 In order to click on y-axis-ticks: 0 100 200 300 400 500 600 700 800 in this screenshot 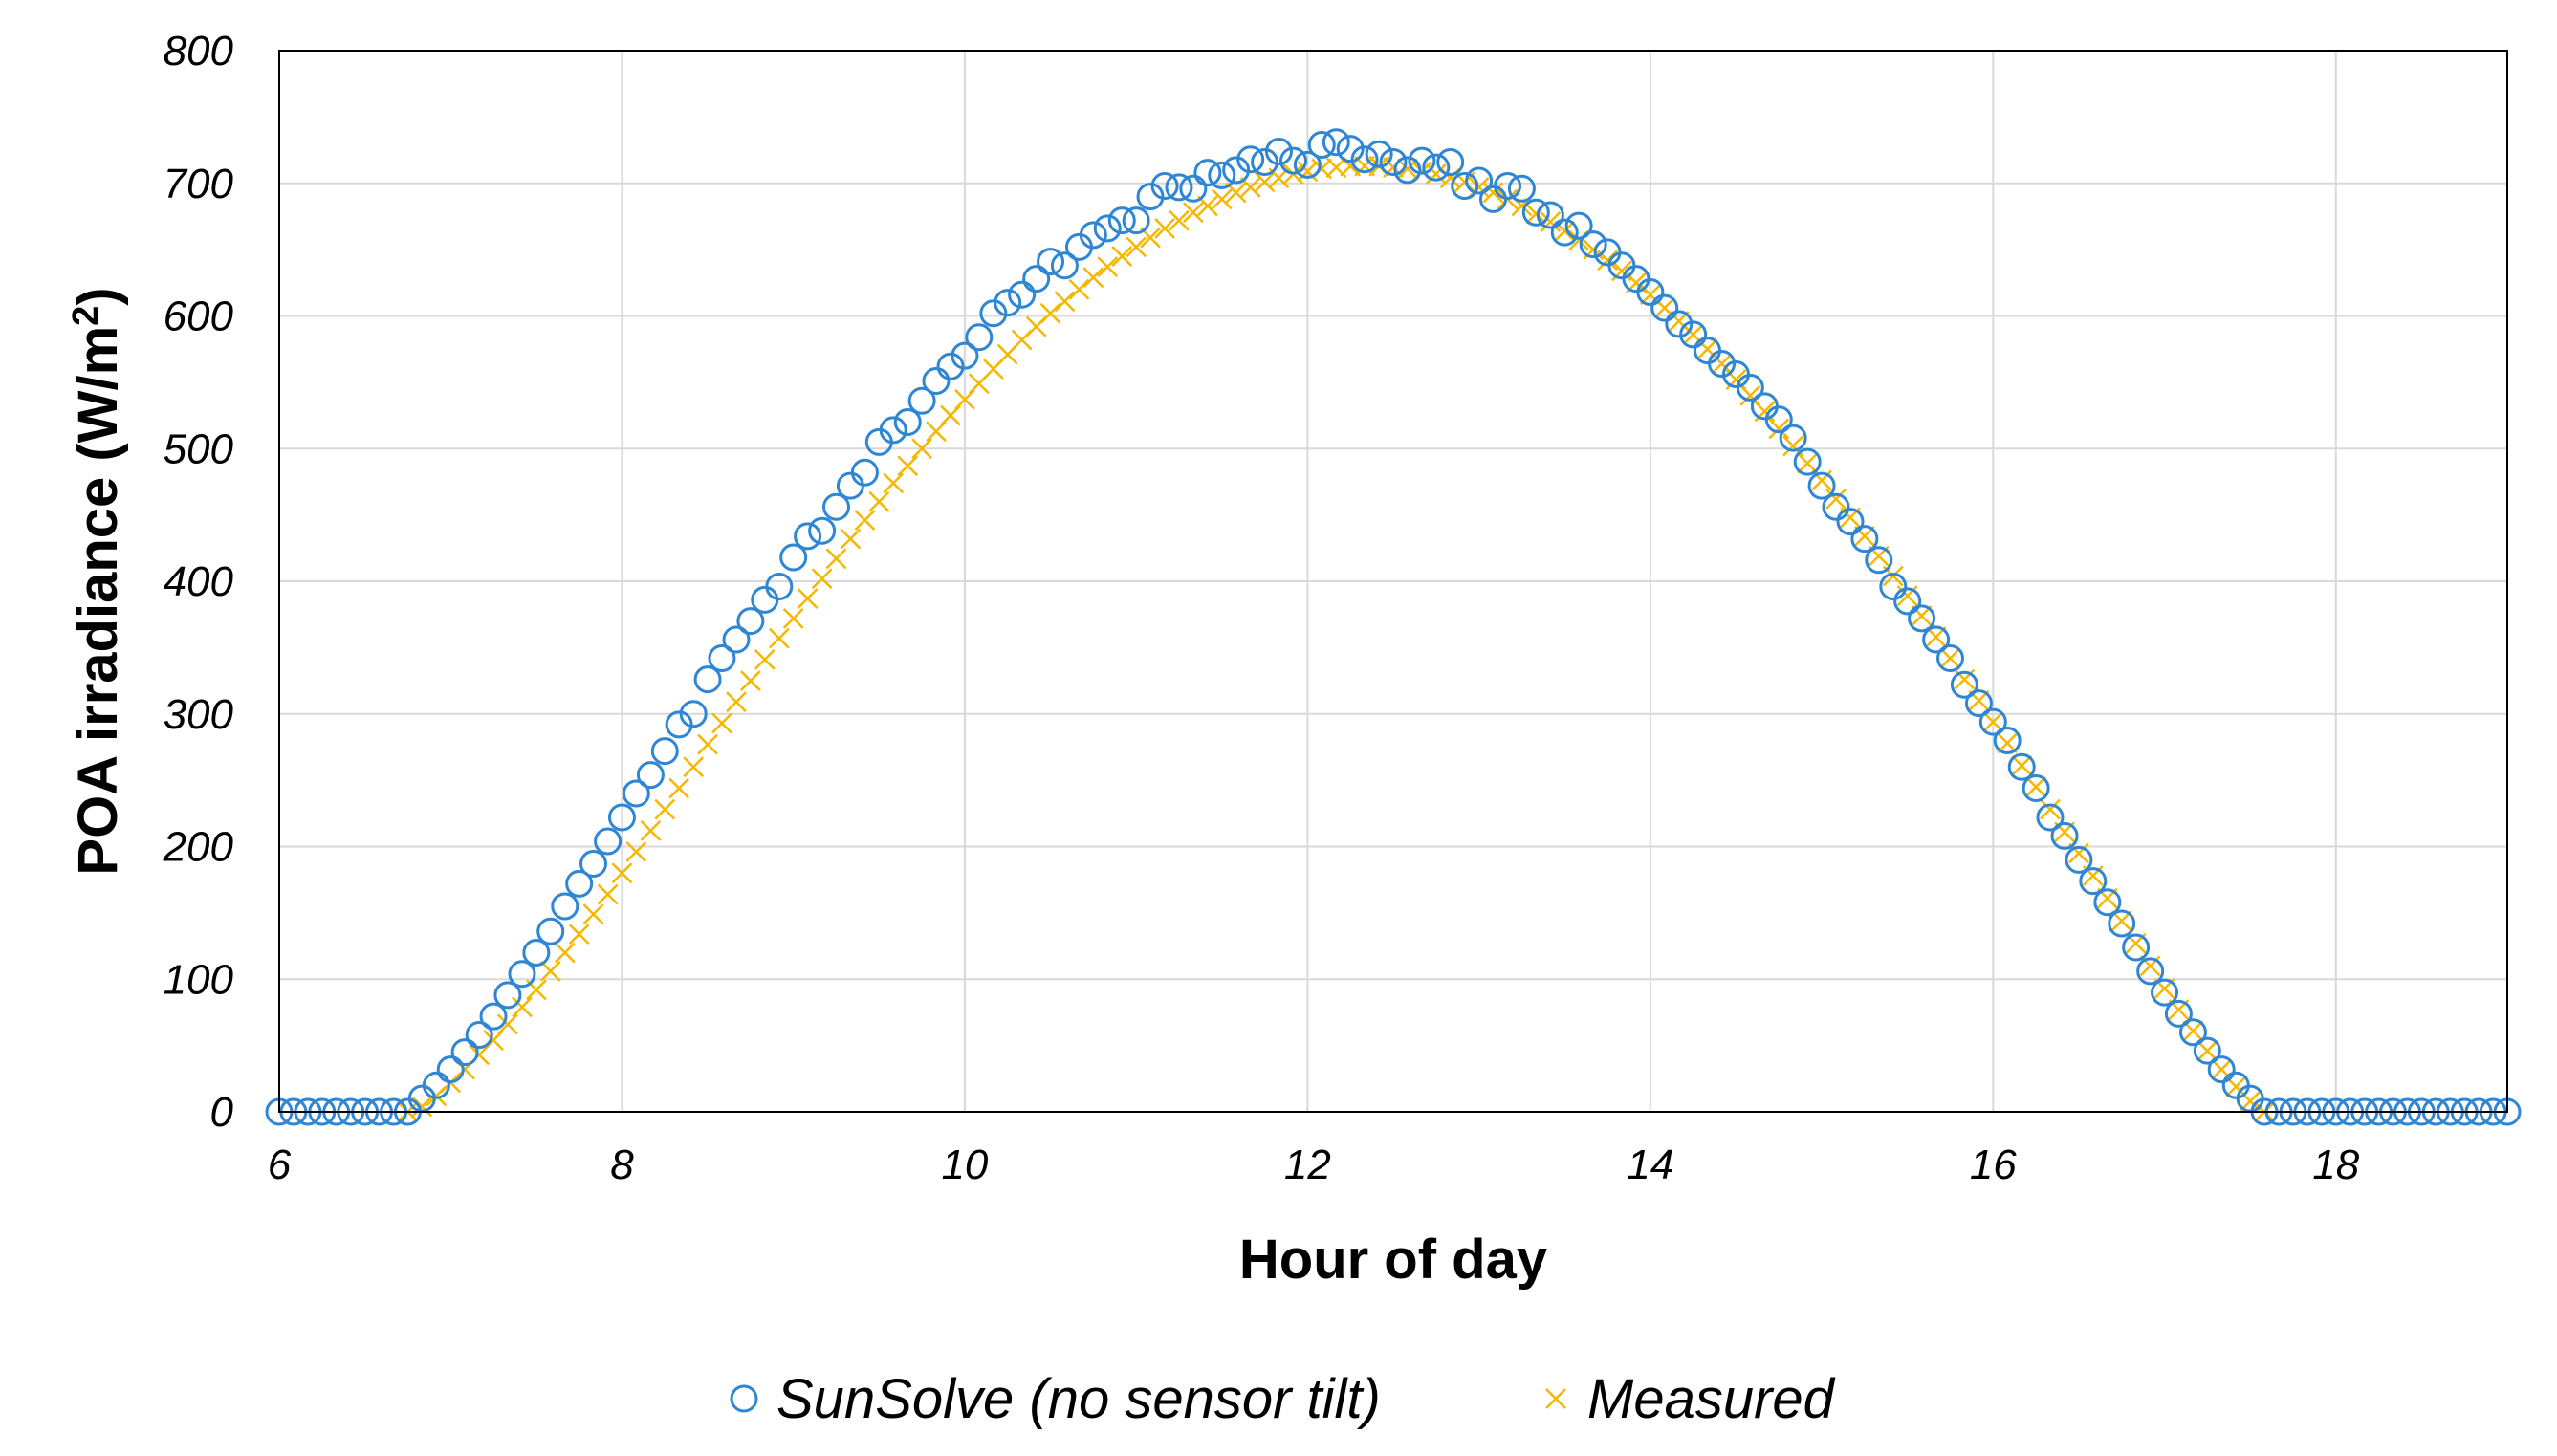, I will do `click(199, 582)`.